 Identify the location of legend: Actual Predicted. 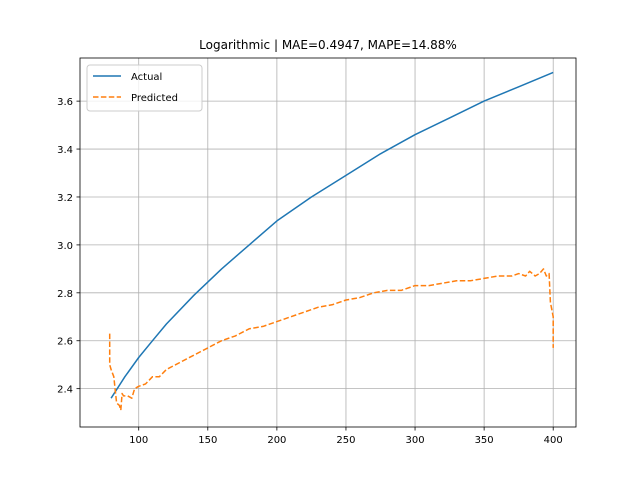
(144, 88).